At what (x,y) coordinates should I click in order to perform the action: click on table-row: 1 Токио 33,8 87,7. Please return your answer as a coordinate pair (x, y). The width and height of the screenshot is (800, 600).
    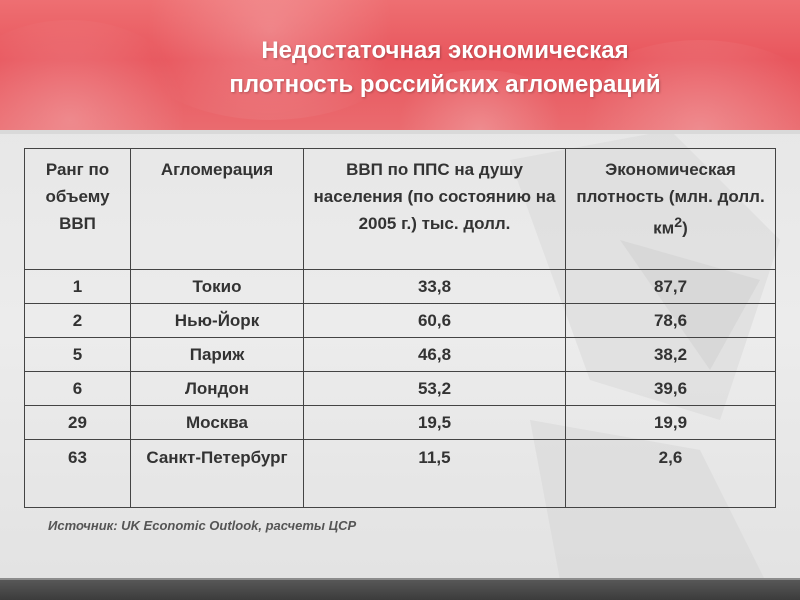
    Looking at the image, I should click on (400, 286).